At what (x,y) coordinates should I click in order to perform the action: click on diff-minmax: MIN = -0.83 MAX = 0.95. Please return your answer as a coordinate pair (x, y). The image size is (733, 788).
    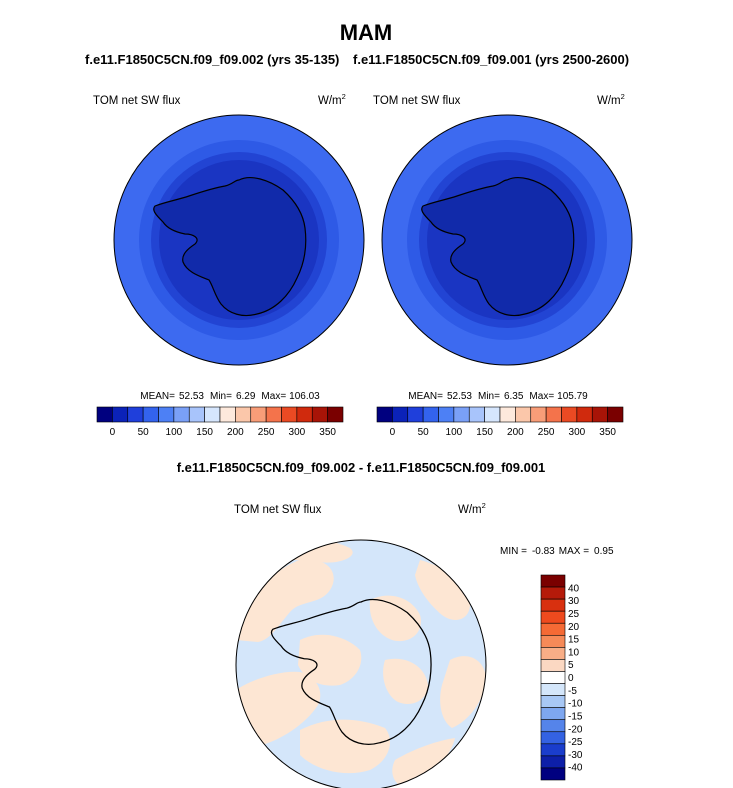
    Looking at the image, I should click on (557, 551).